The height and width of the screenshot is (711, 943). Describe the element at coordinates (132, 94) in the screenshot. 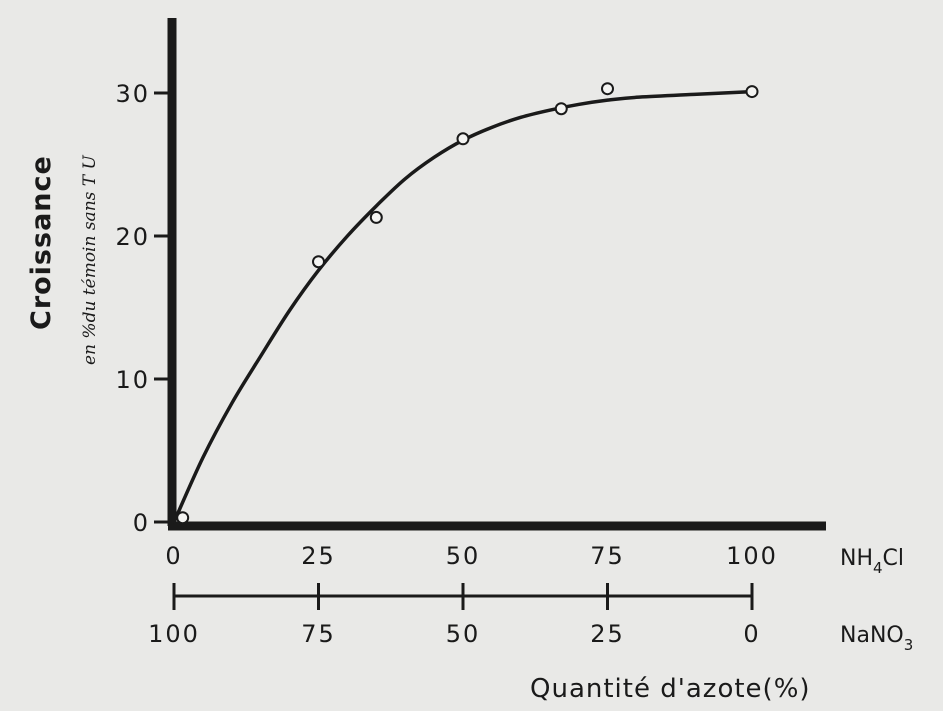

I see `y-tick-label: 30` at that location.